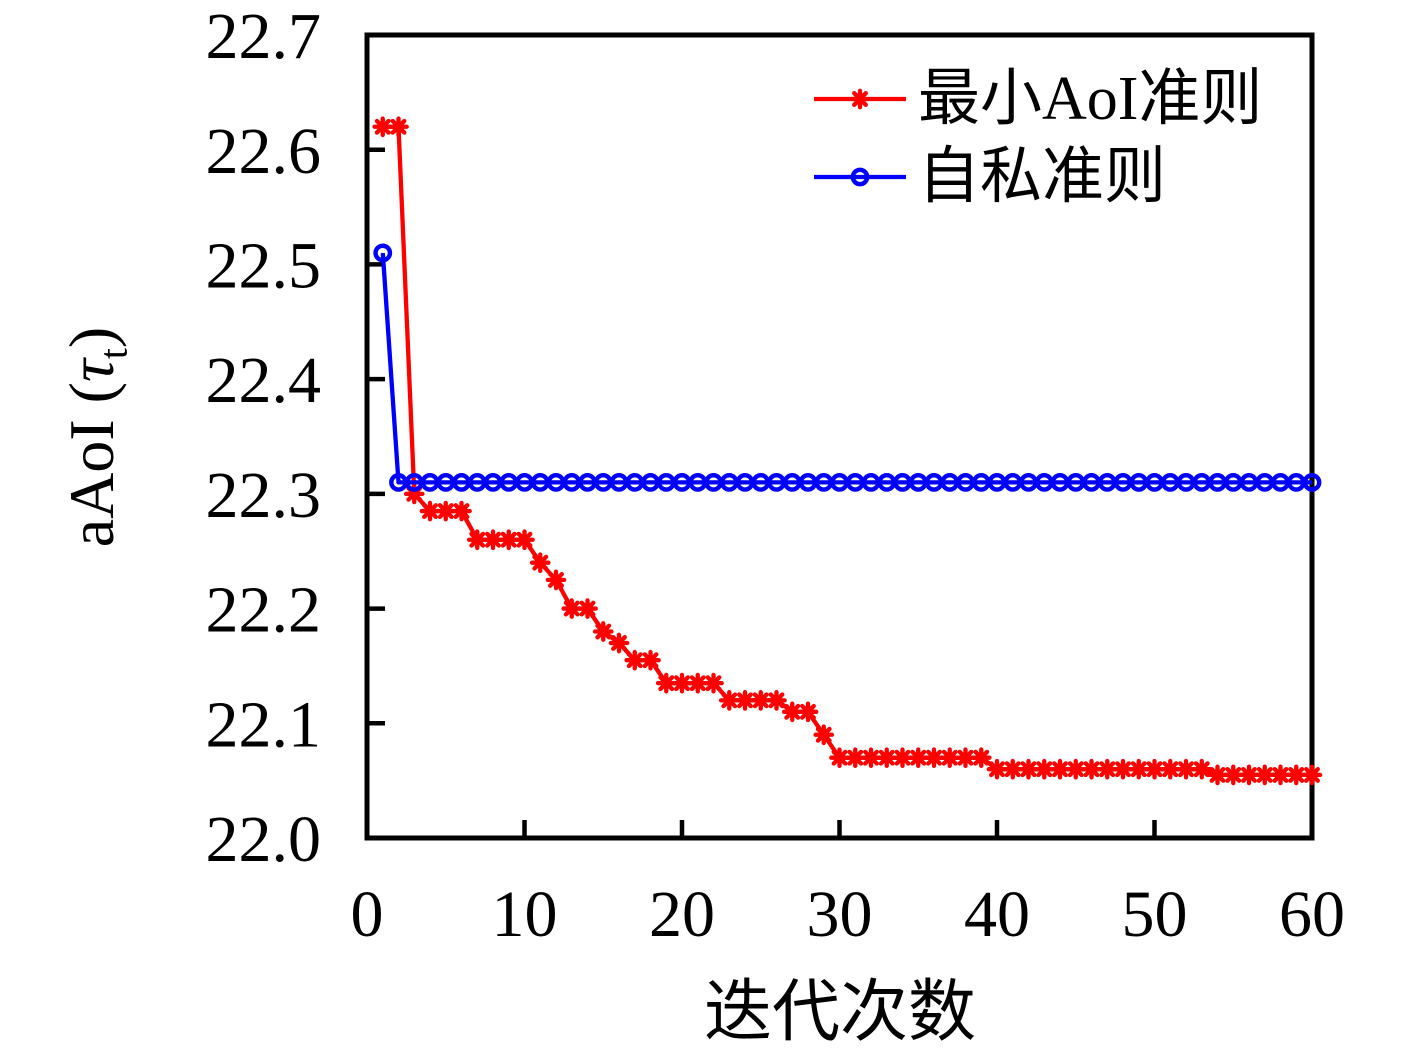 This screenshot has width=1417, height=1050. I want to click on x-tick-label: 10, so click(525, 914).